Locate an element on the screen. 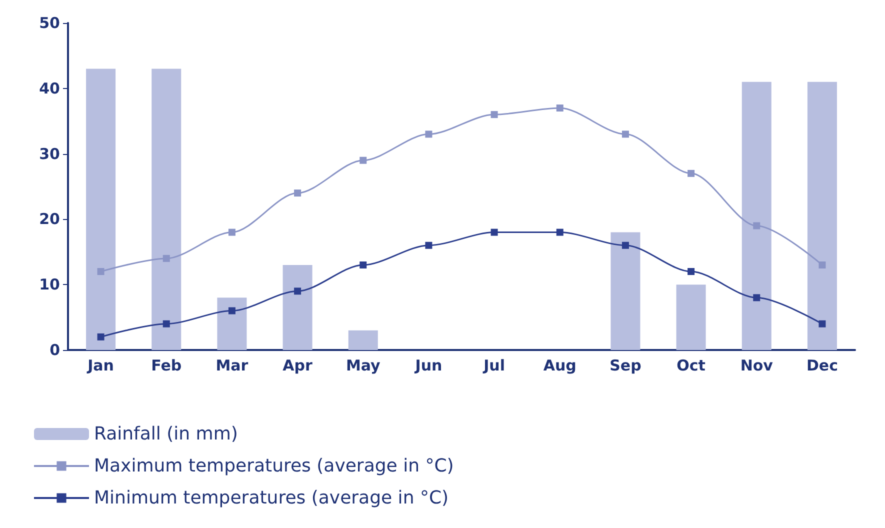 The height and width of the screenshot is (528, 885). x-tick-label: Nov is located at coordinates (757, 365).